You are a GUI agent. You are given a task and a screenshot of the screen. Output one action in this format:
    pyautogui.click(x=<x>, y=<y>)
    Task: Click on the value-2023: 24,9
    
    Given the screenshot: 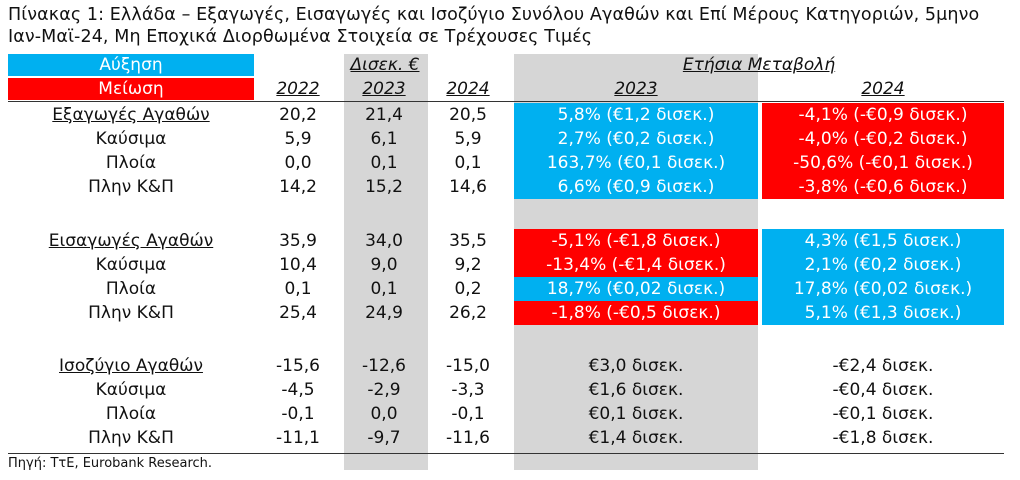 What is the action you would take?
    pyautogui.click(x=384, y=313)
    